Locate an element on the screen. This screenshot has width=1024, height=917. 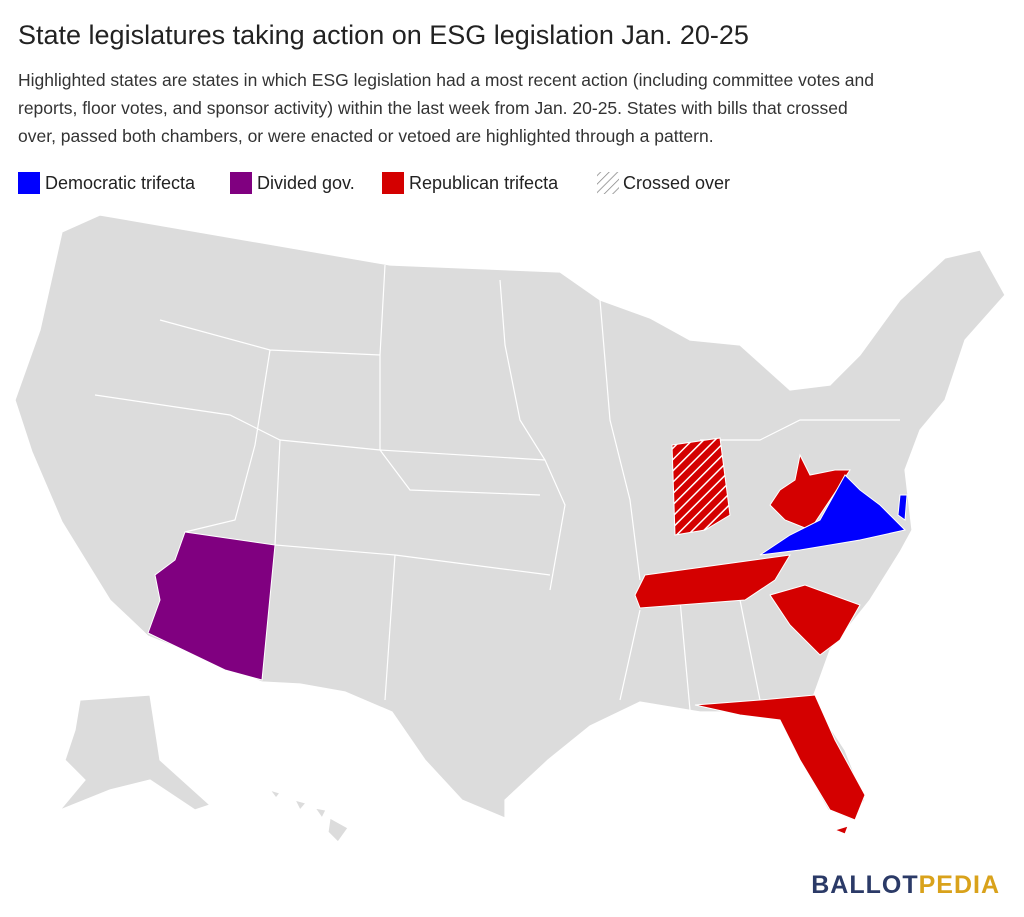
logo-part: BALLOT is located at coordinates (864, 885).